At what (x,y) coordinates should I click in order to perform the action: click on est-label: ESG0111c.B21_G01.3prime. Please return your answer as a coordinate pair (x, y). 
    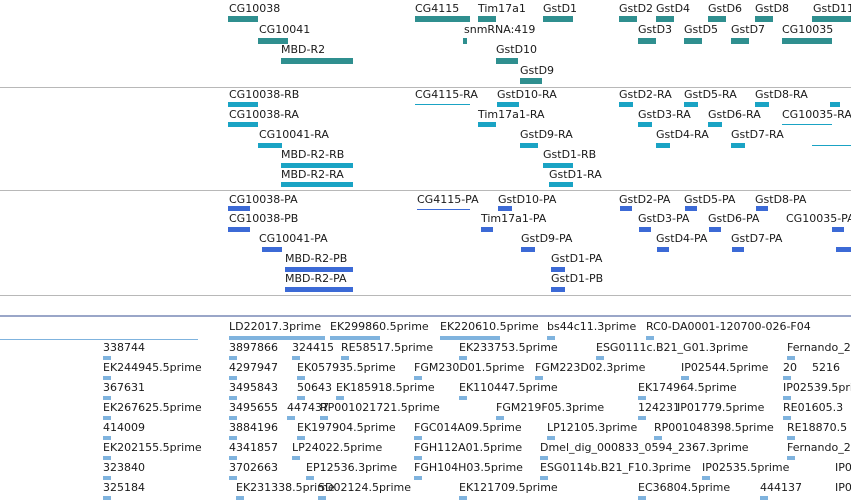
    Looking at the image, I should click on (672, 347).